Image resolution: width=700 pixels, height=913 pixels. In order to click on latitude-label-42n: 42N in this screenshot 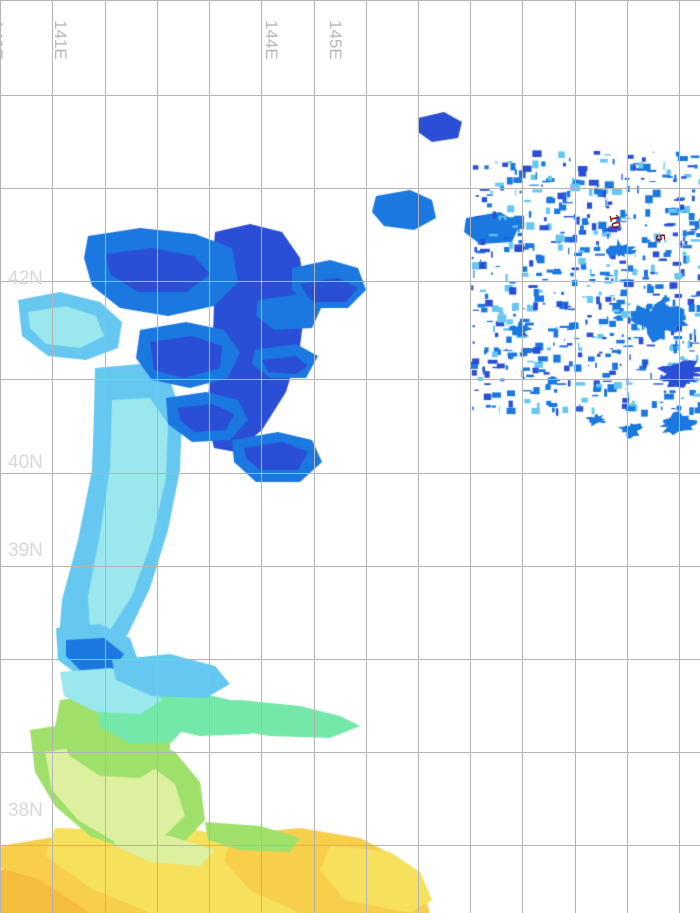, I will do `click(25, 278)`.